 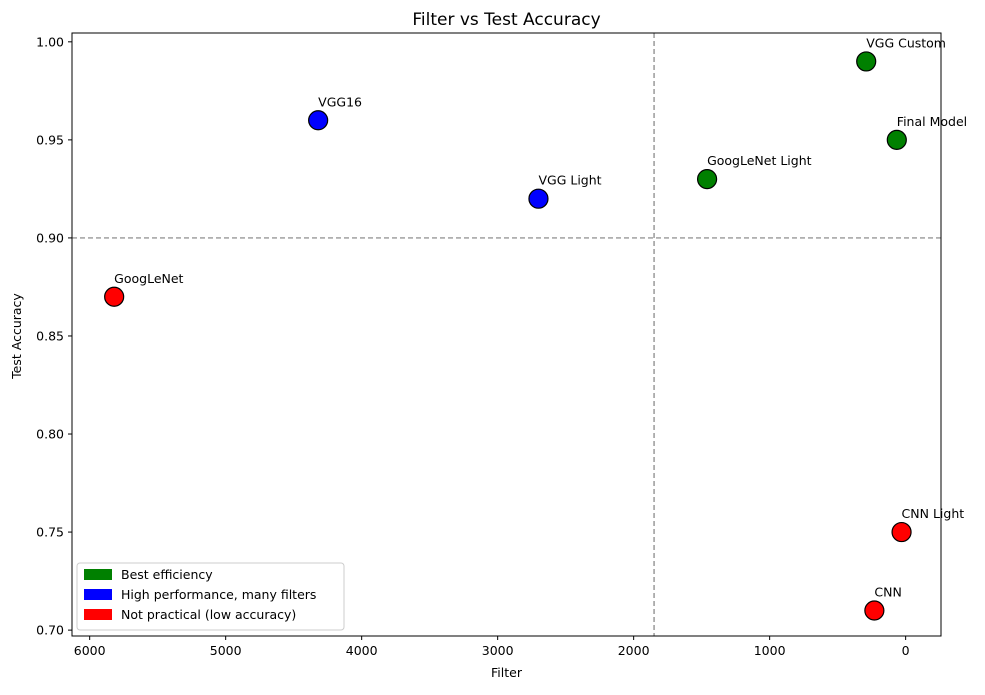 What do you see at coordinates (759, 160) in the screenshot?
I see `data-point-label: GoogLeNet Light` at bounding box center [759, 160].